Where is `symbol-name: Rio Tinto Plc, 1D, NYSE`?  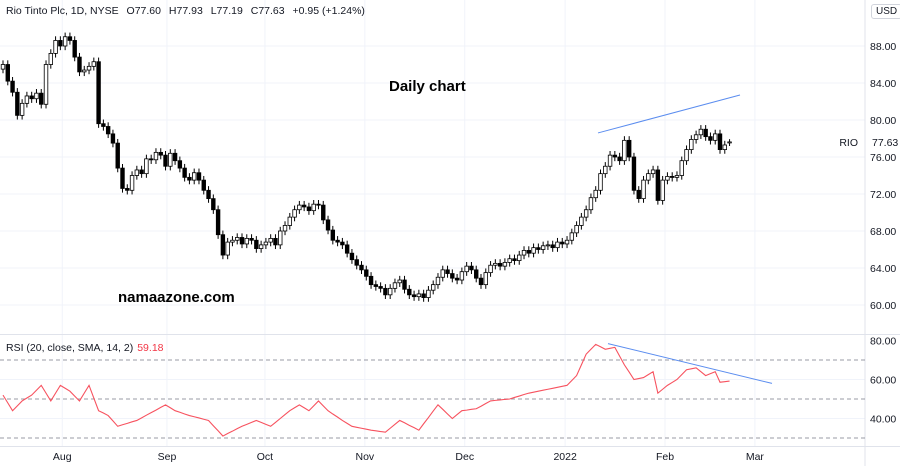 symbol-name: Rio Tinto Plc, 1D, NYSE is located at coordinates (62, 11).